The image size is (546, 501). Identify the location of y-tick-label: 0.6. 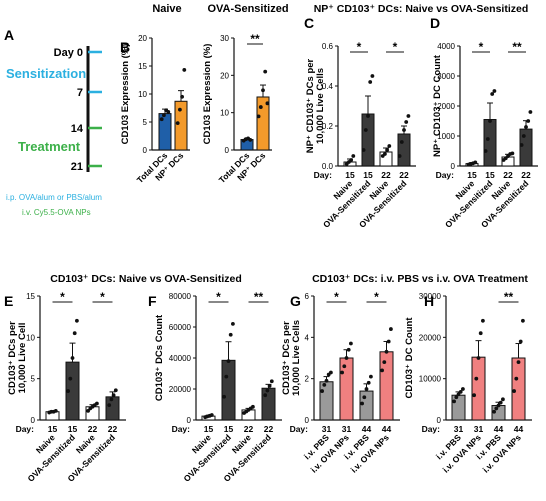
(328, 46).